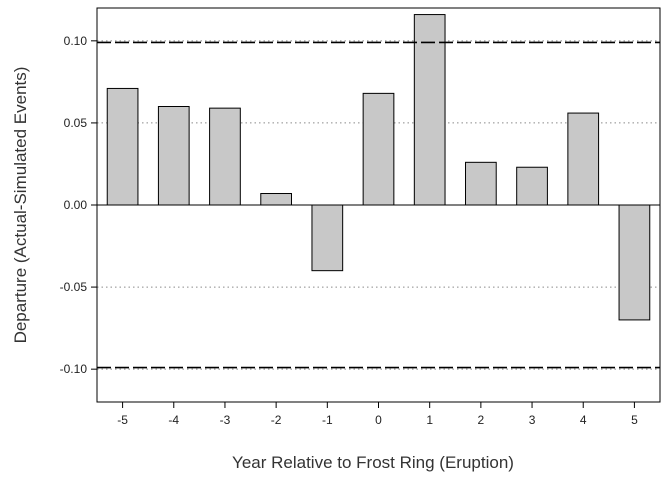 The height and width of the screenshot is (480, 671). Describe the element at coordinates (373, 462) in the screenshot. I see `x-axis-title: Year Relative to Frost Ring (Eruption)` at that location.